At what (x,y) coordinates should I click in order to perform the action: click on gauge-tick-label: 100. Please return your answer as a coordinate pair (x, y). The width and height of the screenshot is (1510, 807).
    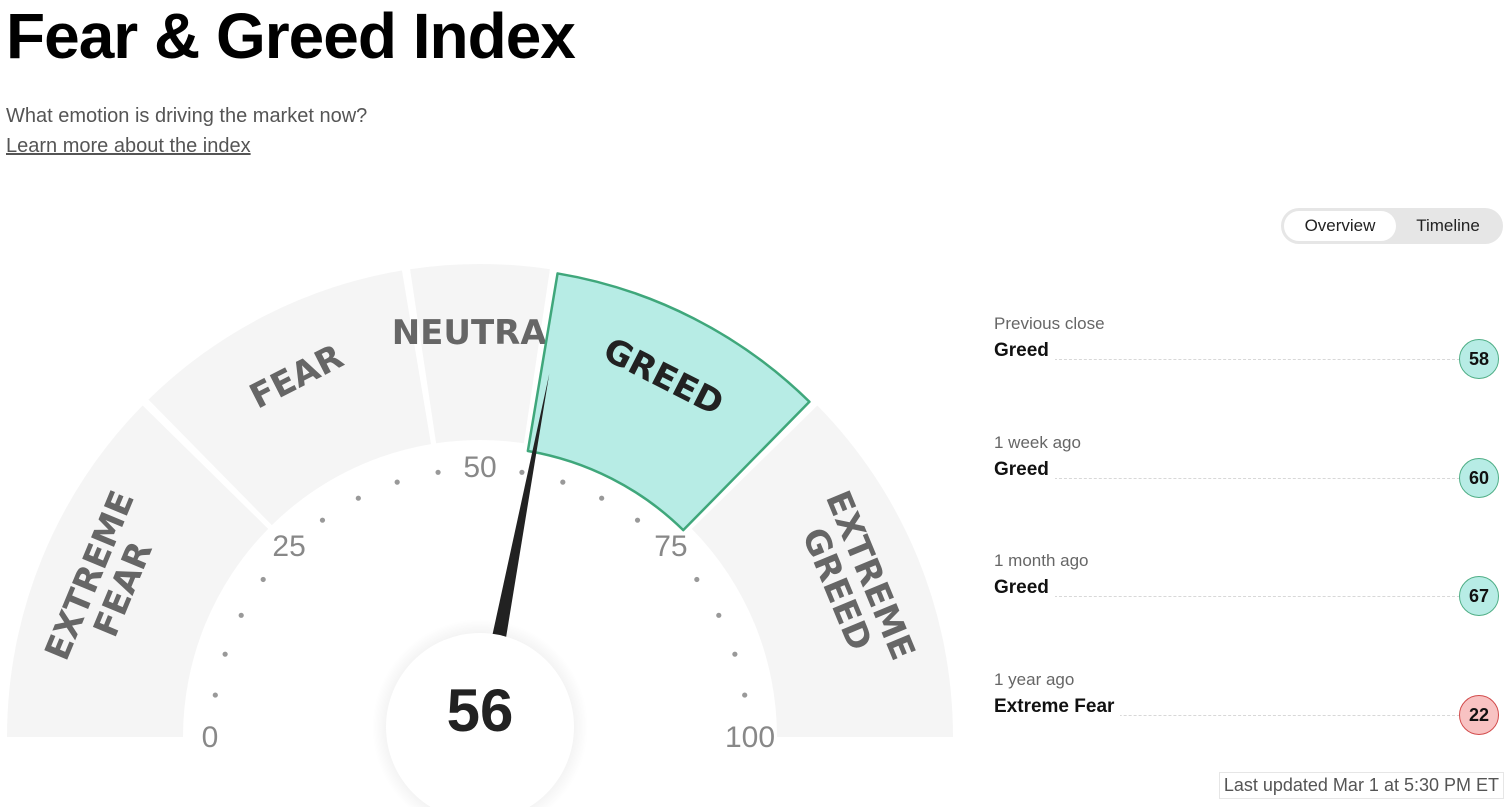
    Looking at the image, I should click on (750, 737).